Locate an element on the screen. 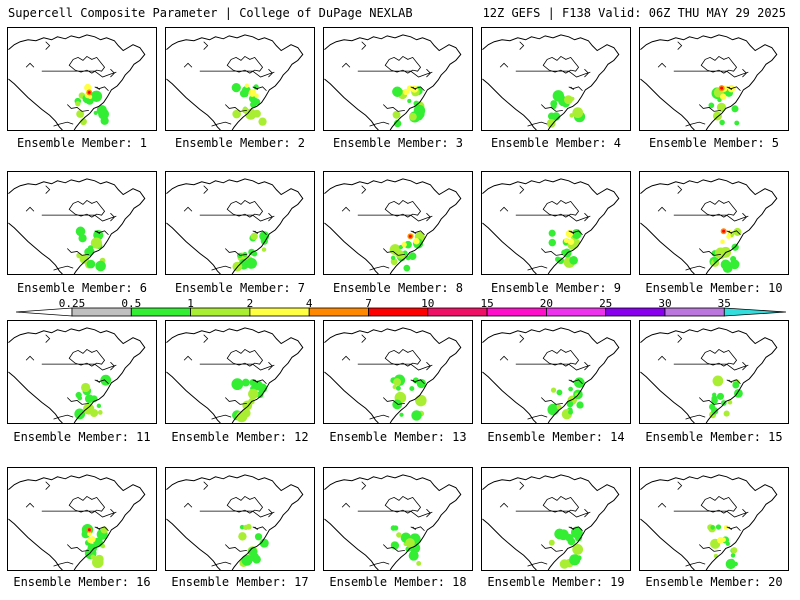 The image size is (800, 600). ensemble-member-label: Ensemble Member: 9 is located at coordinates (556, 288).